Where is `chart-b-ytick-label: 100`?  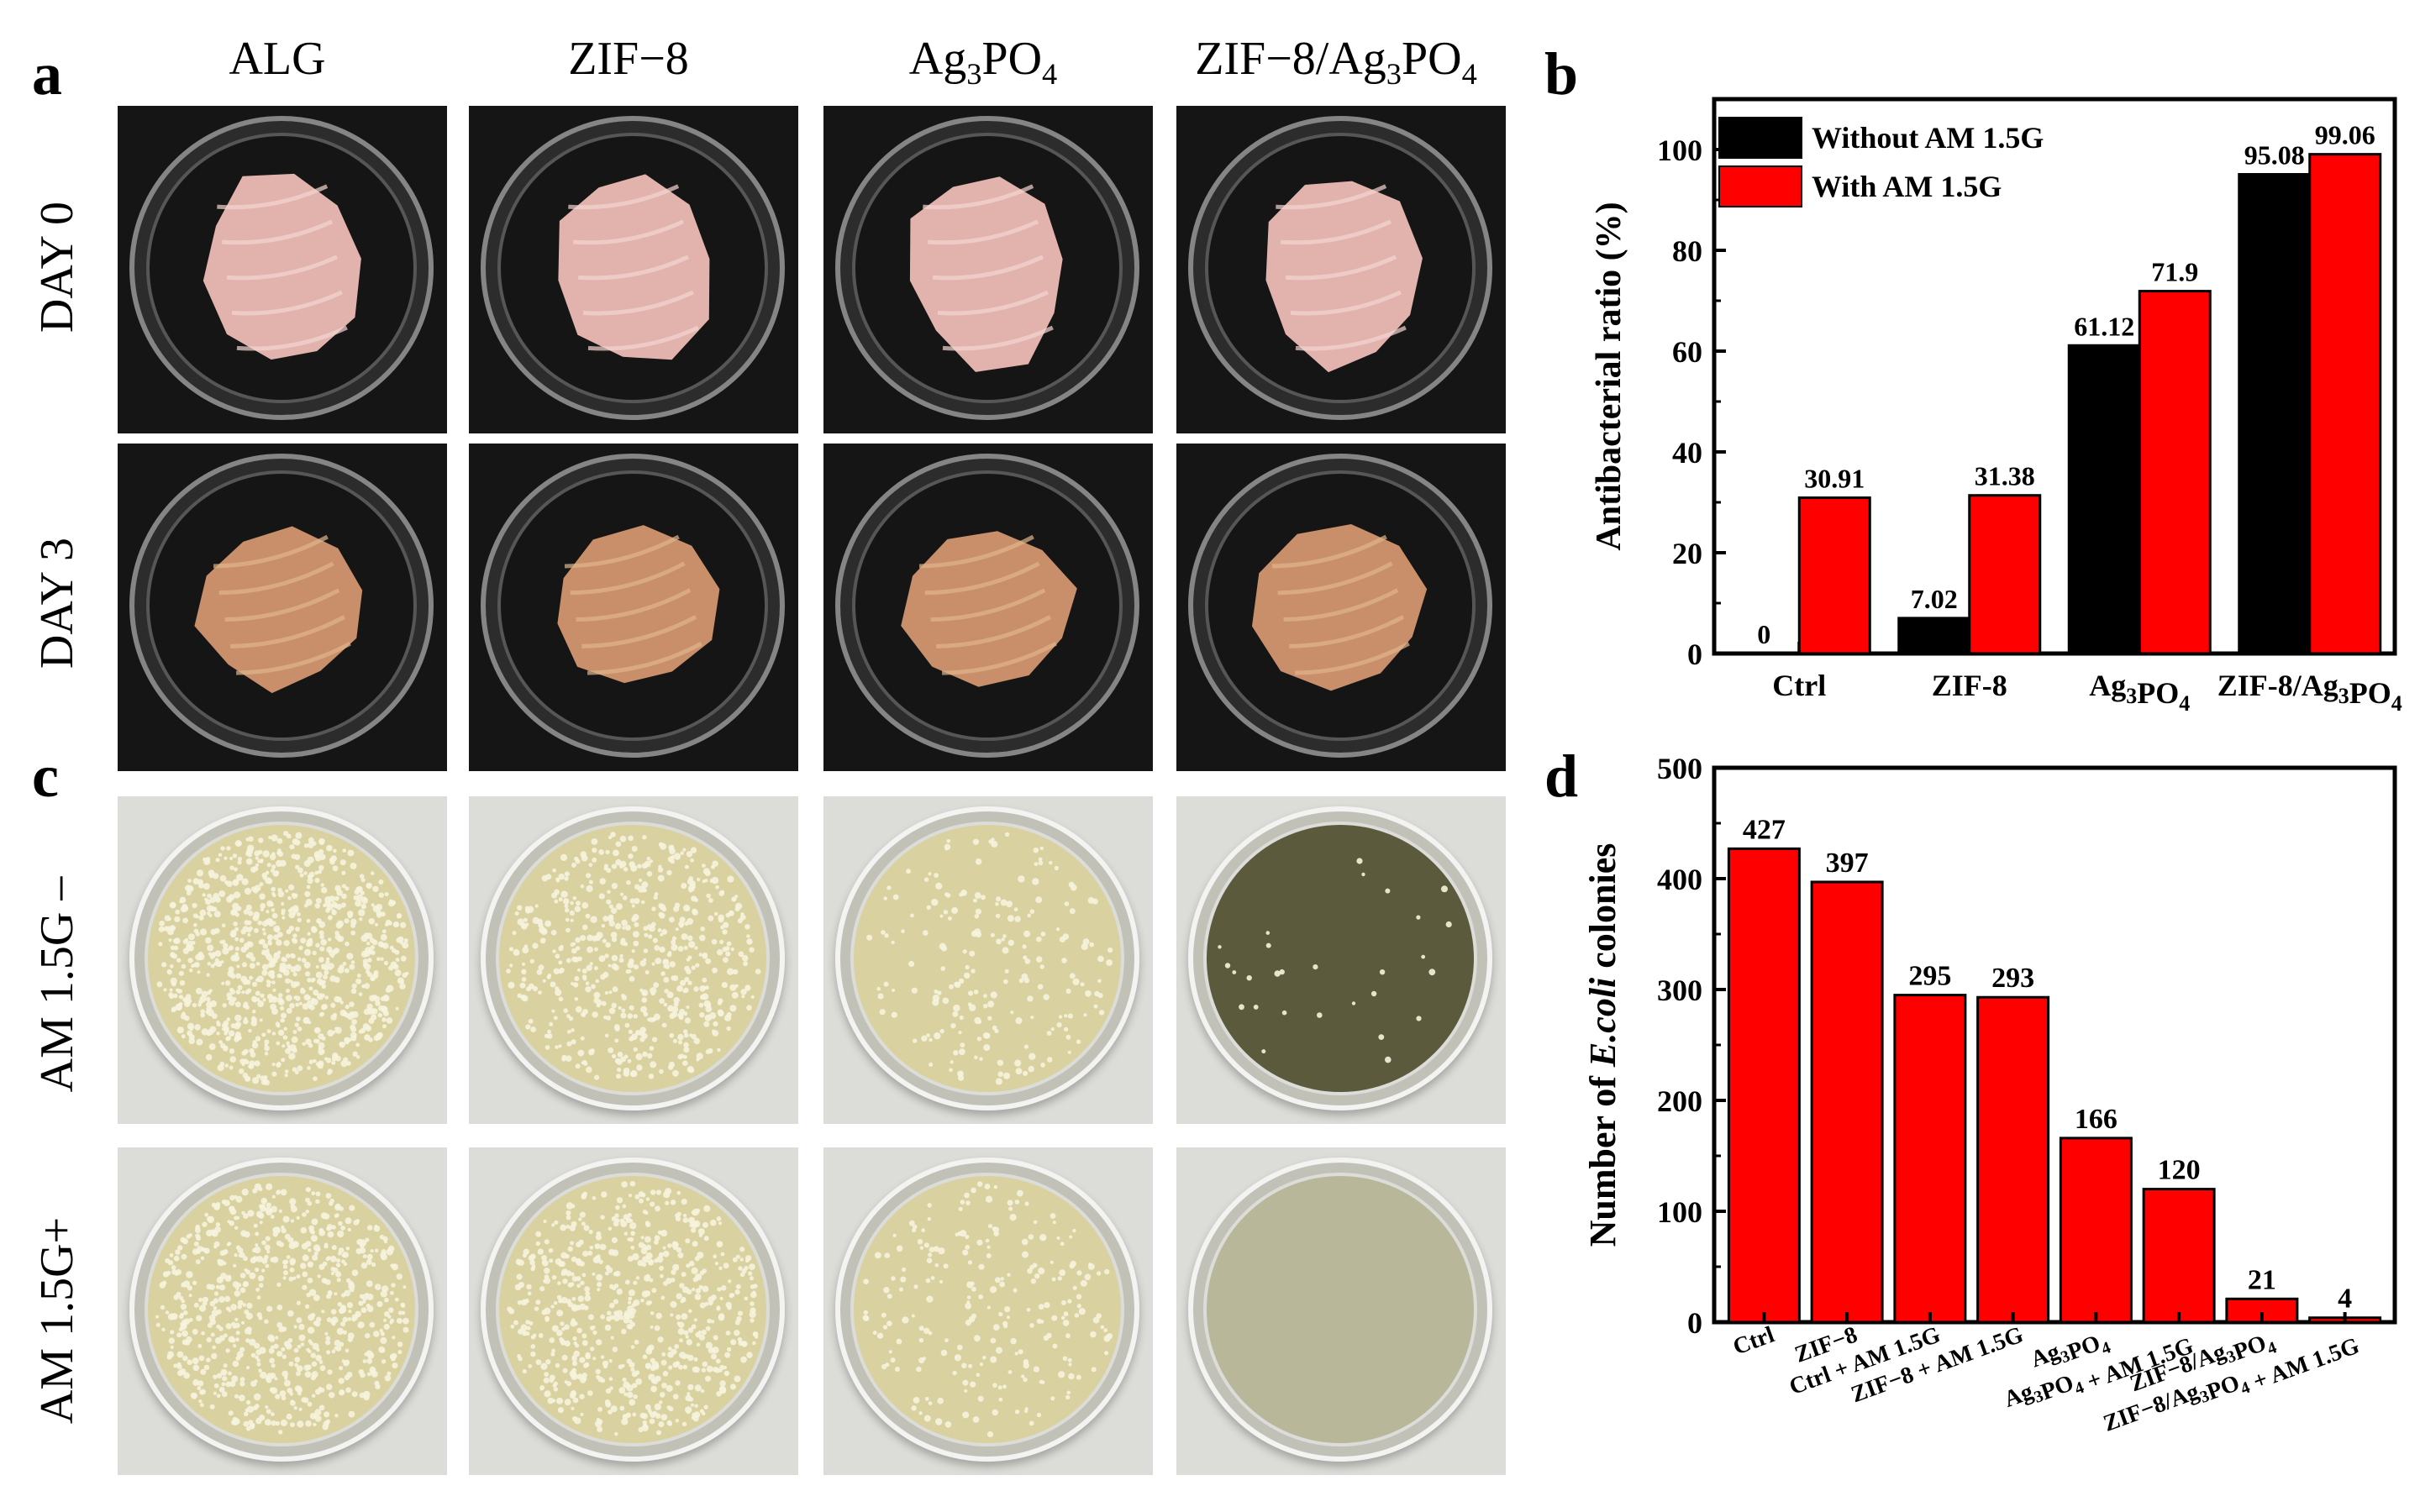 chart-b-ytick-label: 100 is located at coordinates (1680, 150).